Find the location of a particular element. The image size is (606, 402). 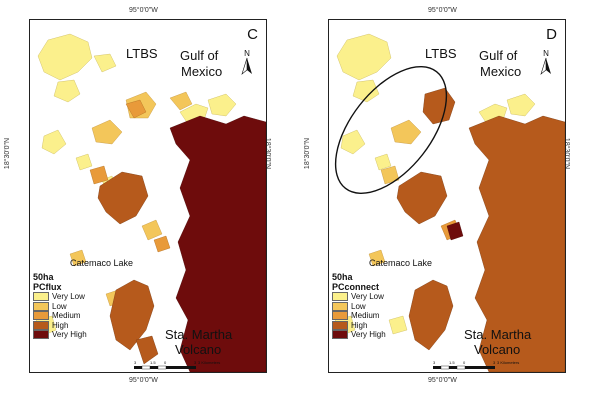

medium-patches is located at coordinates (443, 171).